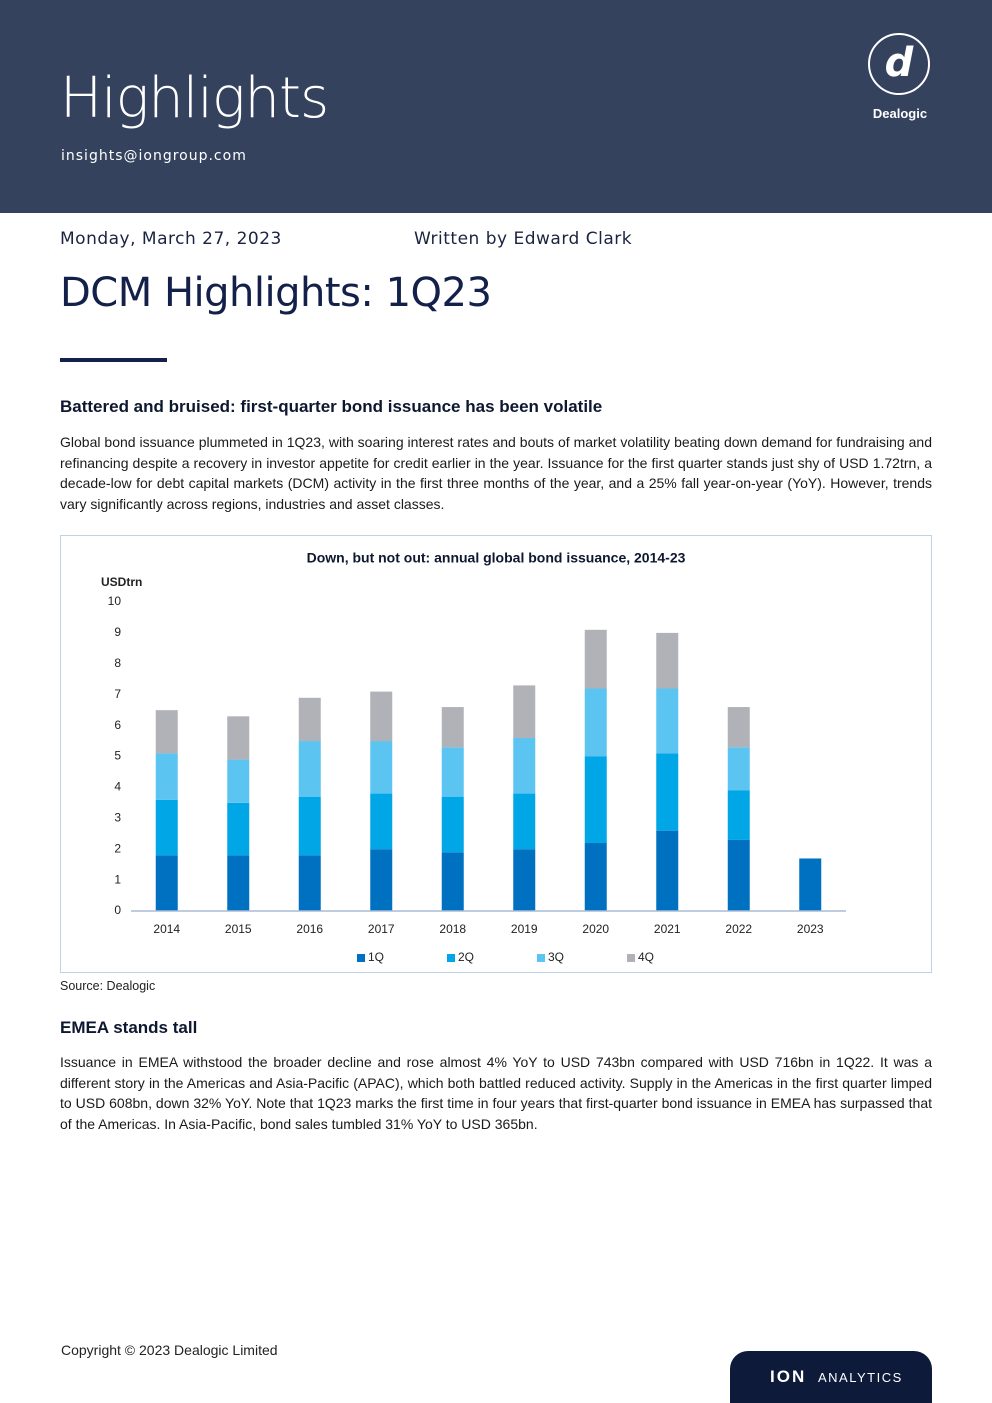 Image resolution: width=992 pixels, height=1403 pixels. What do you see at coordinates (556, 957) in the screenshot?
I see `legend-label: 3Q` at bounding box center [556, 957].